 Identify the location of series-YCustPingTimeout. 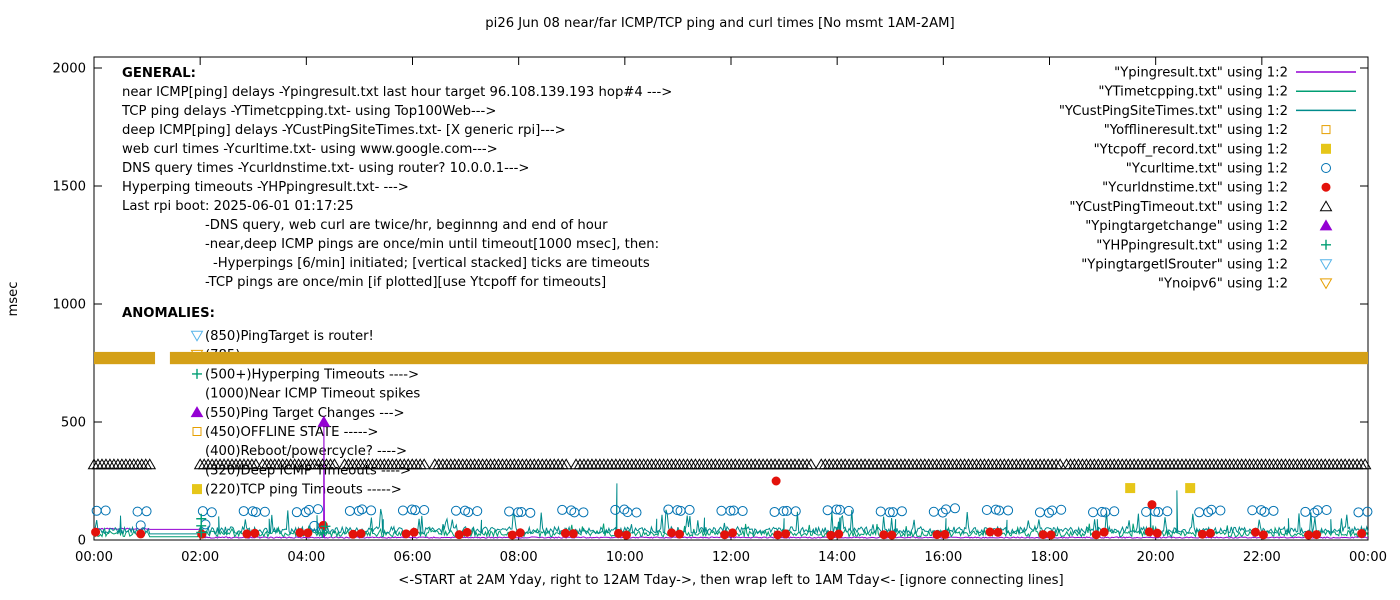
(729, 464).